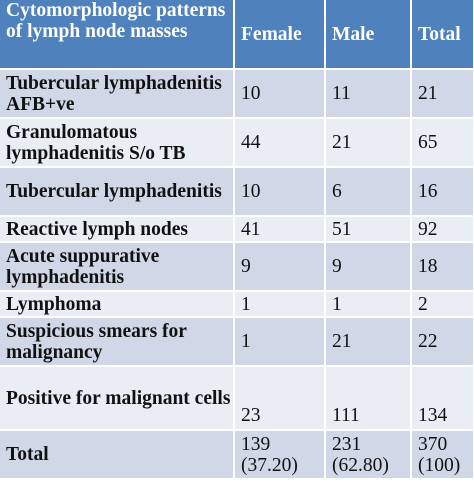  I want to click on table-row: Tubercular lymphadenitis AFB+ve 10 11 21, so click(237, 94).